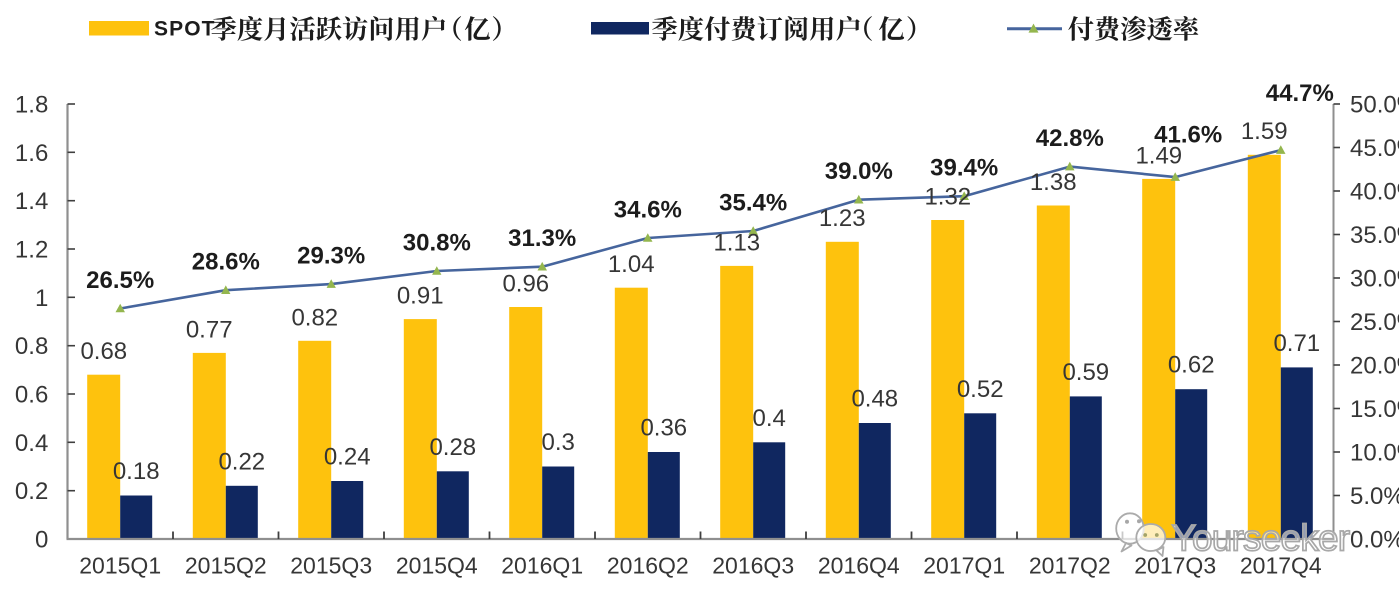  Describe the element at coordinates (41, 298) in the screenshot. I see `svg-text: 1` at that location.